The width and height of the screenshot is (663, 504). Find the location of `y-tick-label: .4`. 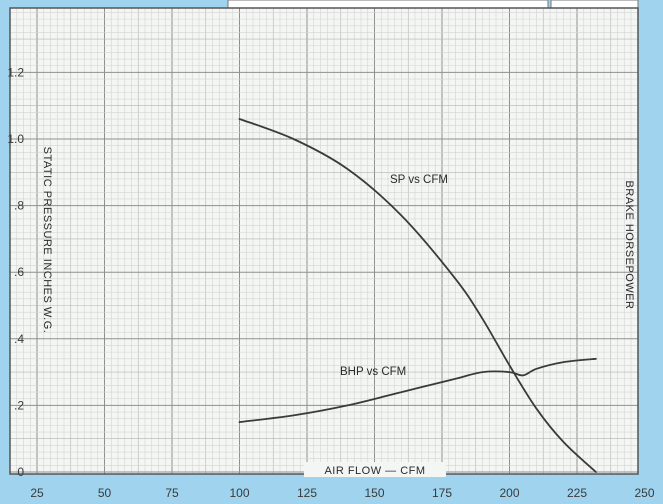

y-tick-label: .4 is located at coordinates (19, 339).